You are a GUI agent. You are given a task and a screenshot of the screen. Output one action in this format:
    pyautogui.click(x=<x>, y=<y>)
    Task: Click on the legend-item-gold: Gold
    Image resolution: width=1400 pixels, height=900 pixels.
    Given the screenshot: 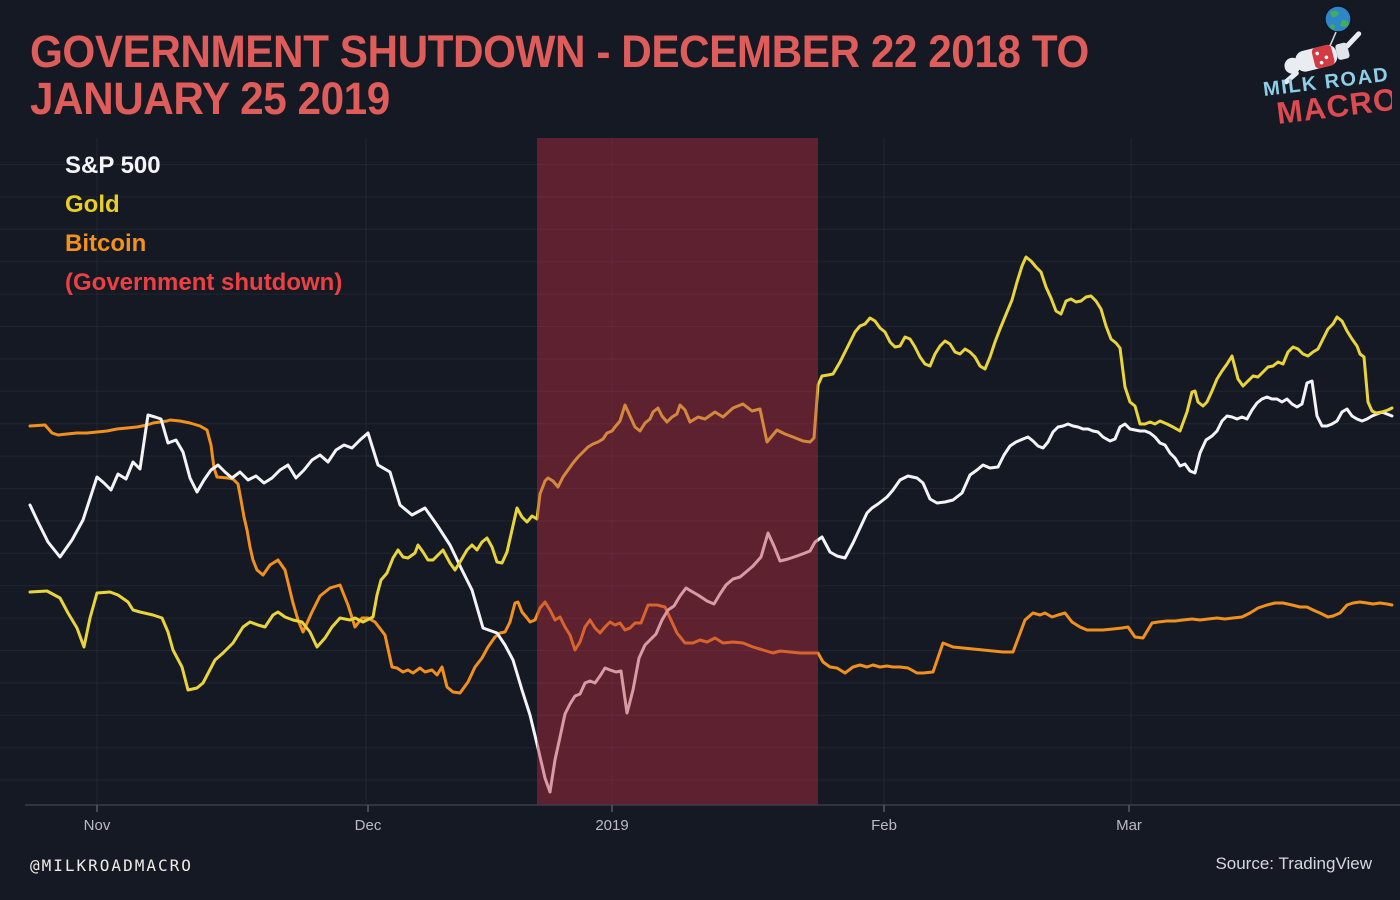 What is the action you would take?
    pyautogui.click(x=92, y=204)
    